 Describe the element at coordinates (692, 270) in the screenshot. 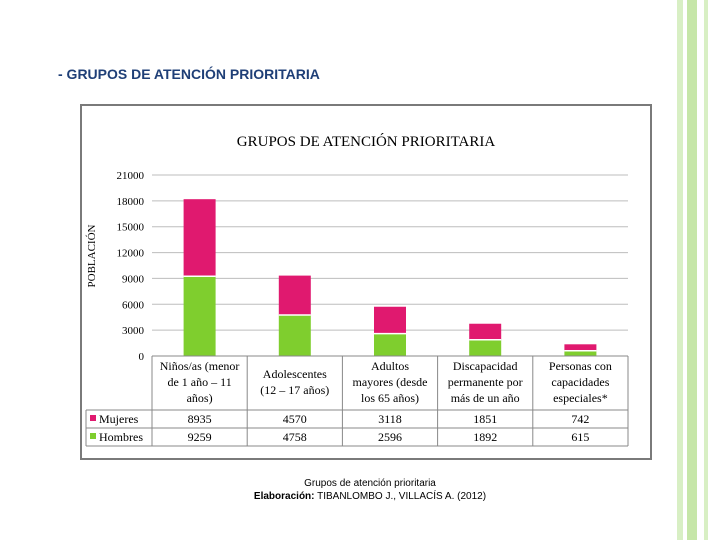

I see `border-lines-svg` at that location.